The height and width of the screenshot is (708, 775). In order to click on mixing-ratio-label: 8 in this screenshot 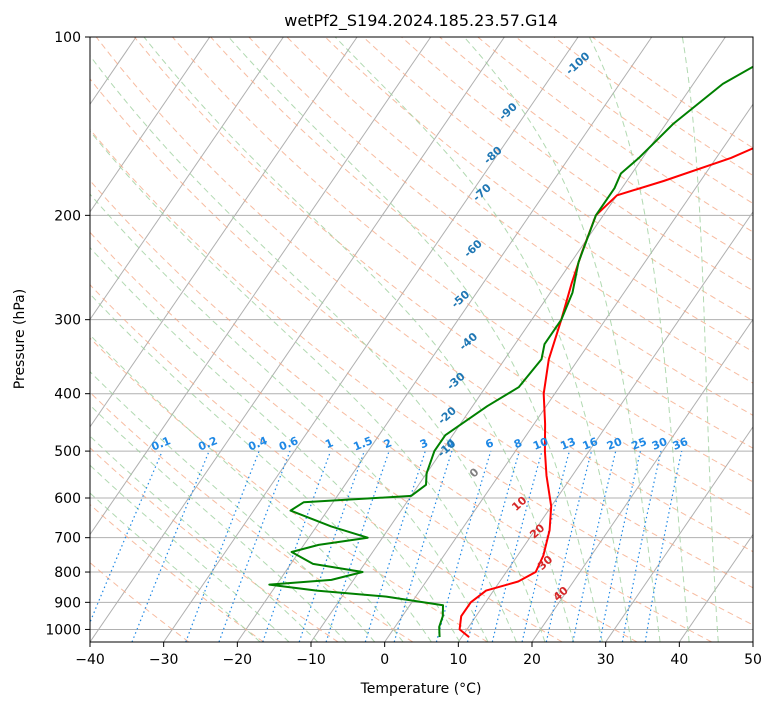, I will do `click(518, 443)`.